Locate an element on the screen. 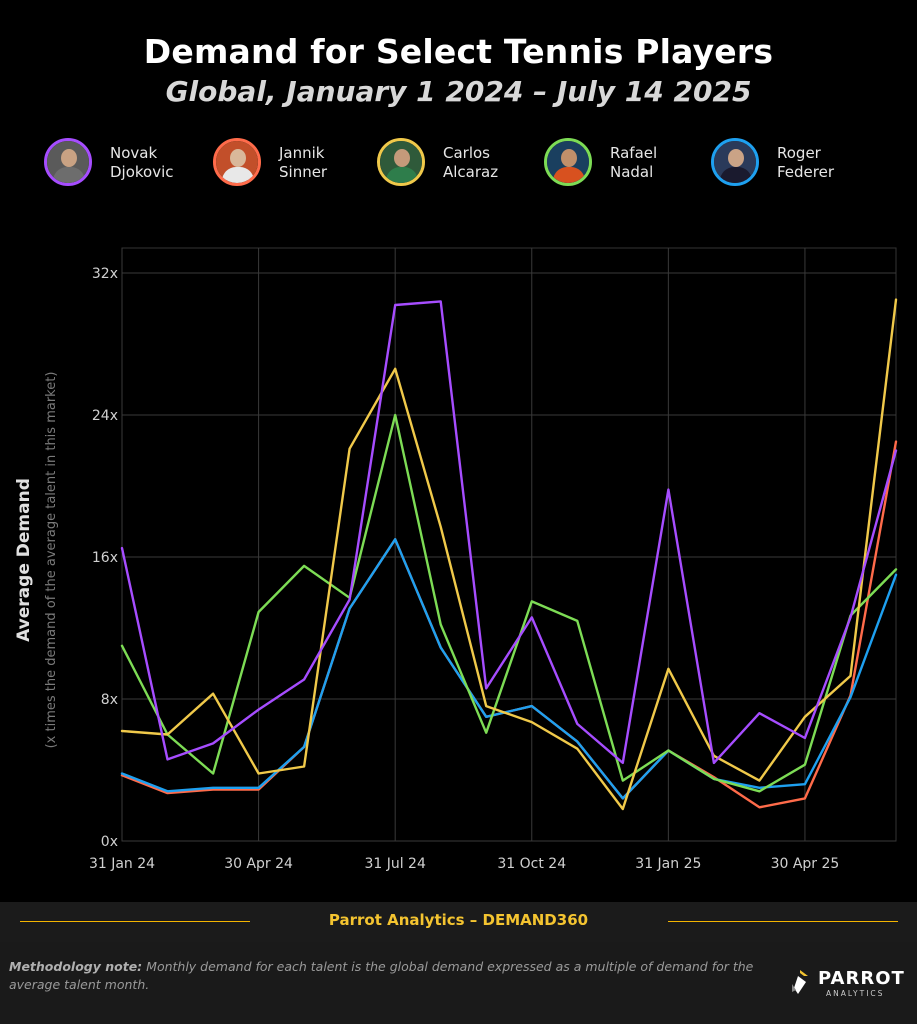 The image size is (917, 1024). footer-bar is located at coordinates (458, 922).